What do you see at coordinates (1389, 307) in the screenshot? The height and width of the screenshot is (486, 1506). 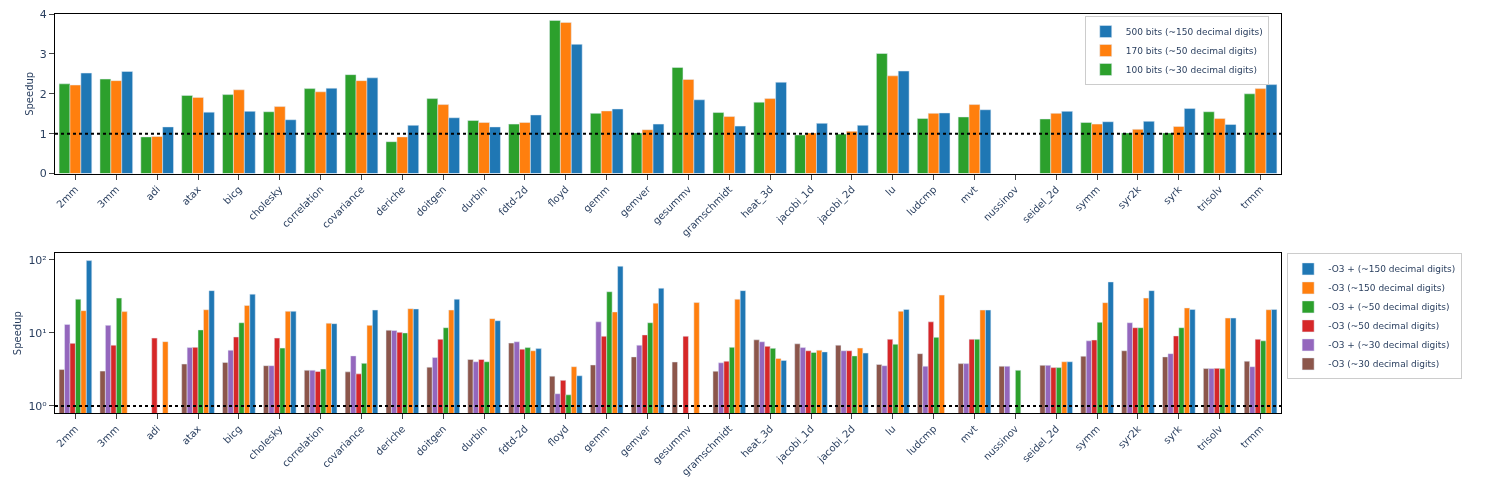 I see `legend-label: -O3 + (~50 decimal digits)` at bounding box center [1389, 307].